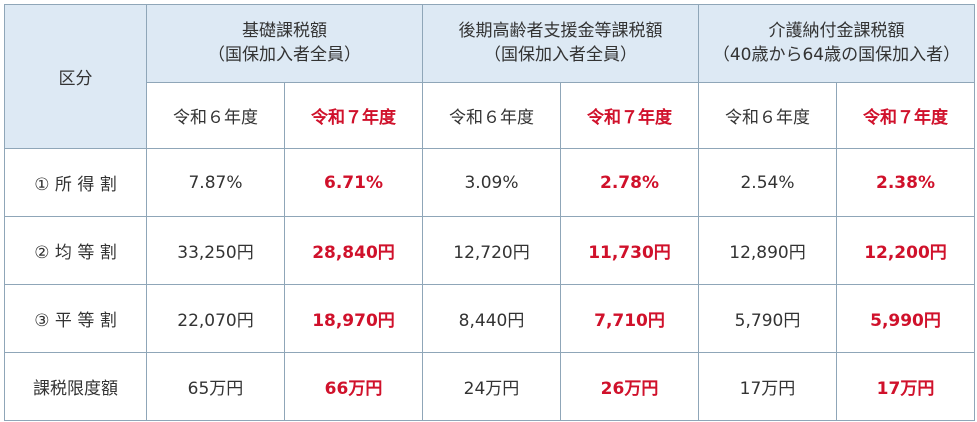 This screenshot has width=977, height=422. What do you see at coordinates (353, 250) in the screenshot?
I see `value-cell: 28,840円` at bounding box center [353, 250].